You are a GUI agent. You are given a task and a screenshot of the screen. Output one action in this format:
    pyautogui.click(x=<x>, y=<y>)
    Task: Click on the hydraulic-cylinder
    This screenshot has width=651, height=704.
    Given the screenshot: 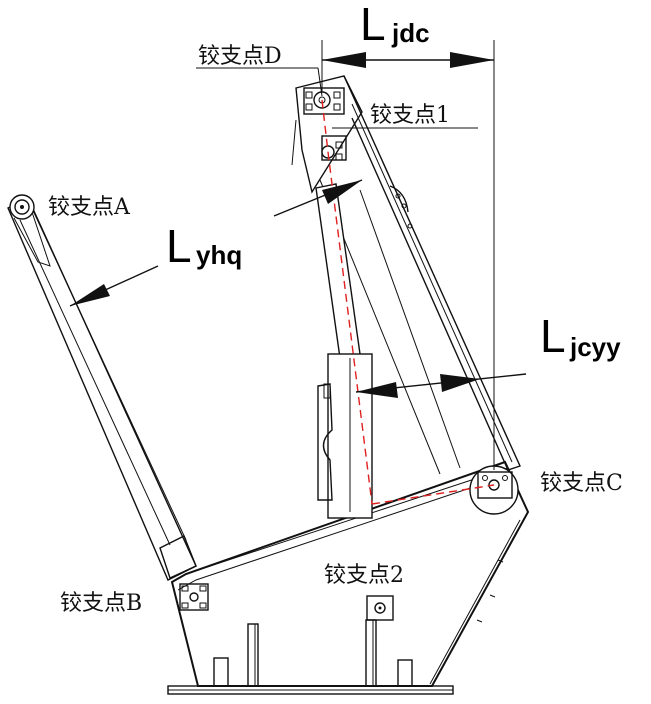 What is the action you would take?
    pyautogui.click(x=344, y=351)
    